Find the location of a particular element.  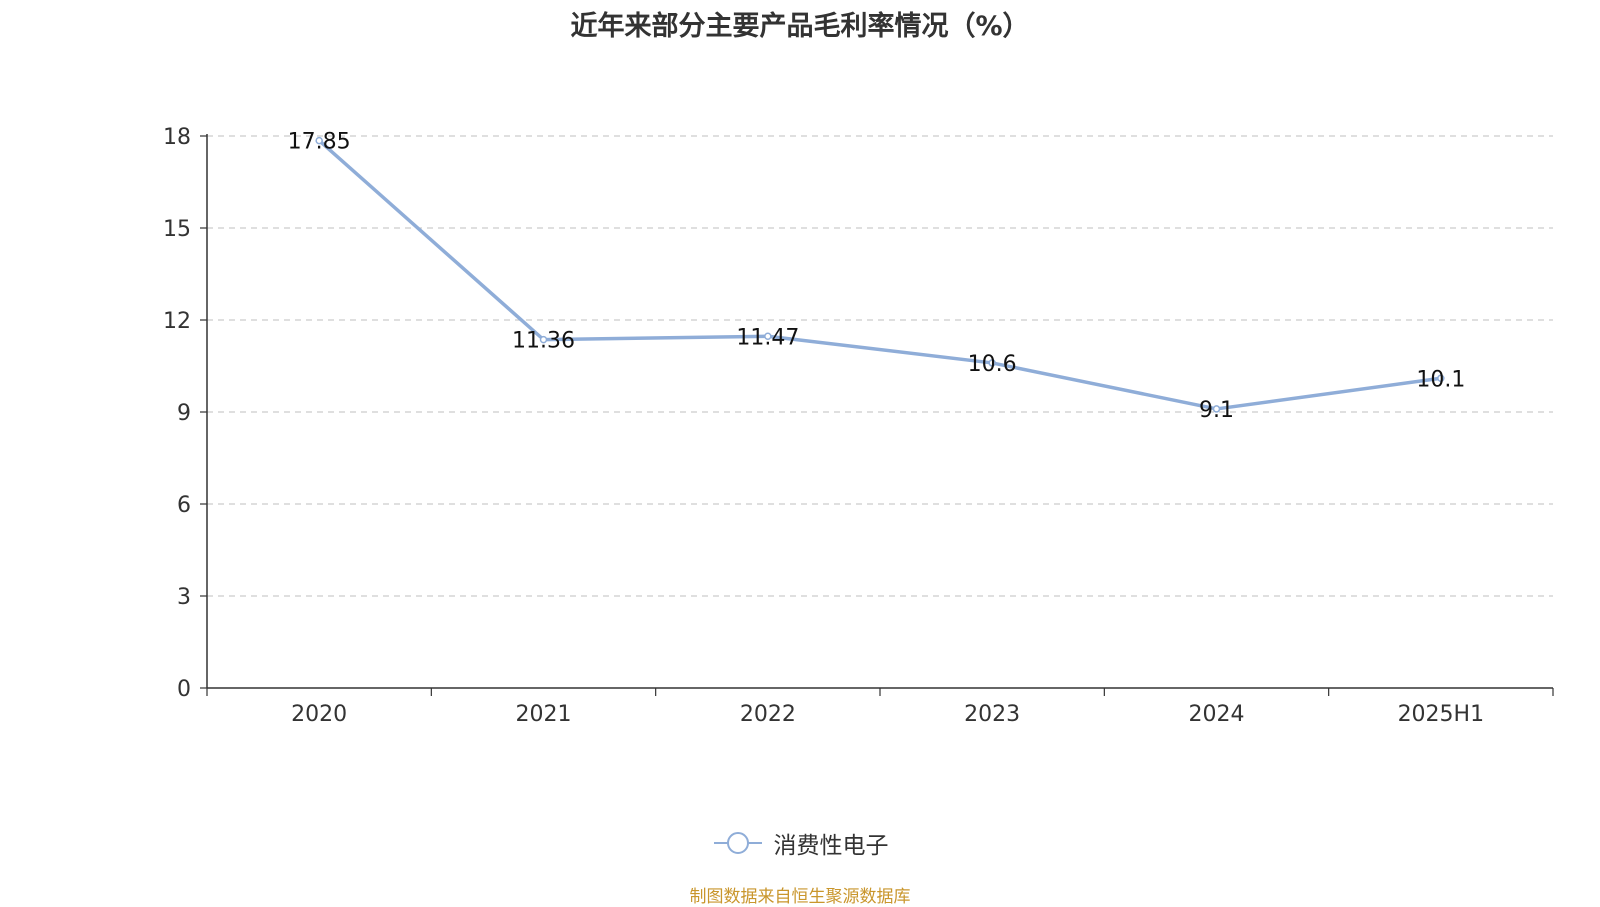

x-tick-label: 2020 is located at coordinates (319, 714).